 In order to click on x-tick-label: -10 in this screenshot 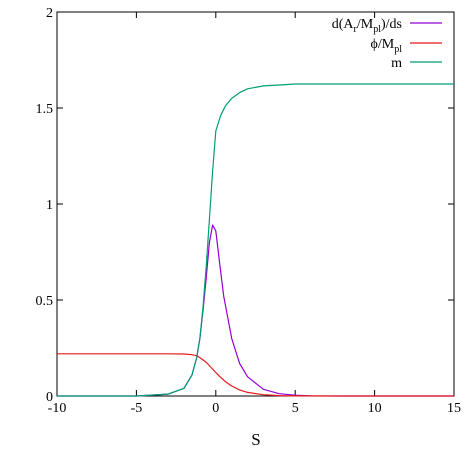, I will do `click(57, 408)`.